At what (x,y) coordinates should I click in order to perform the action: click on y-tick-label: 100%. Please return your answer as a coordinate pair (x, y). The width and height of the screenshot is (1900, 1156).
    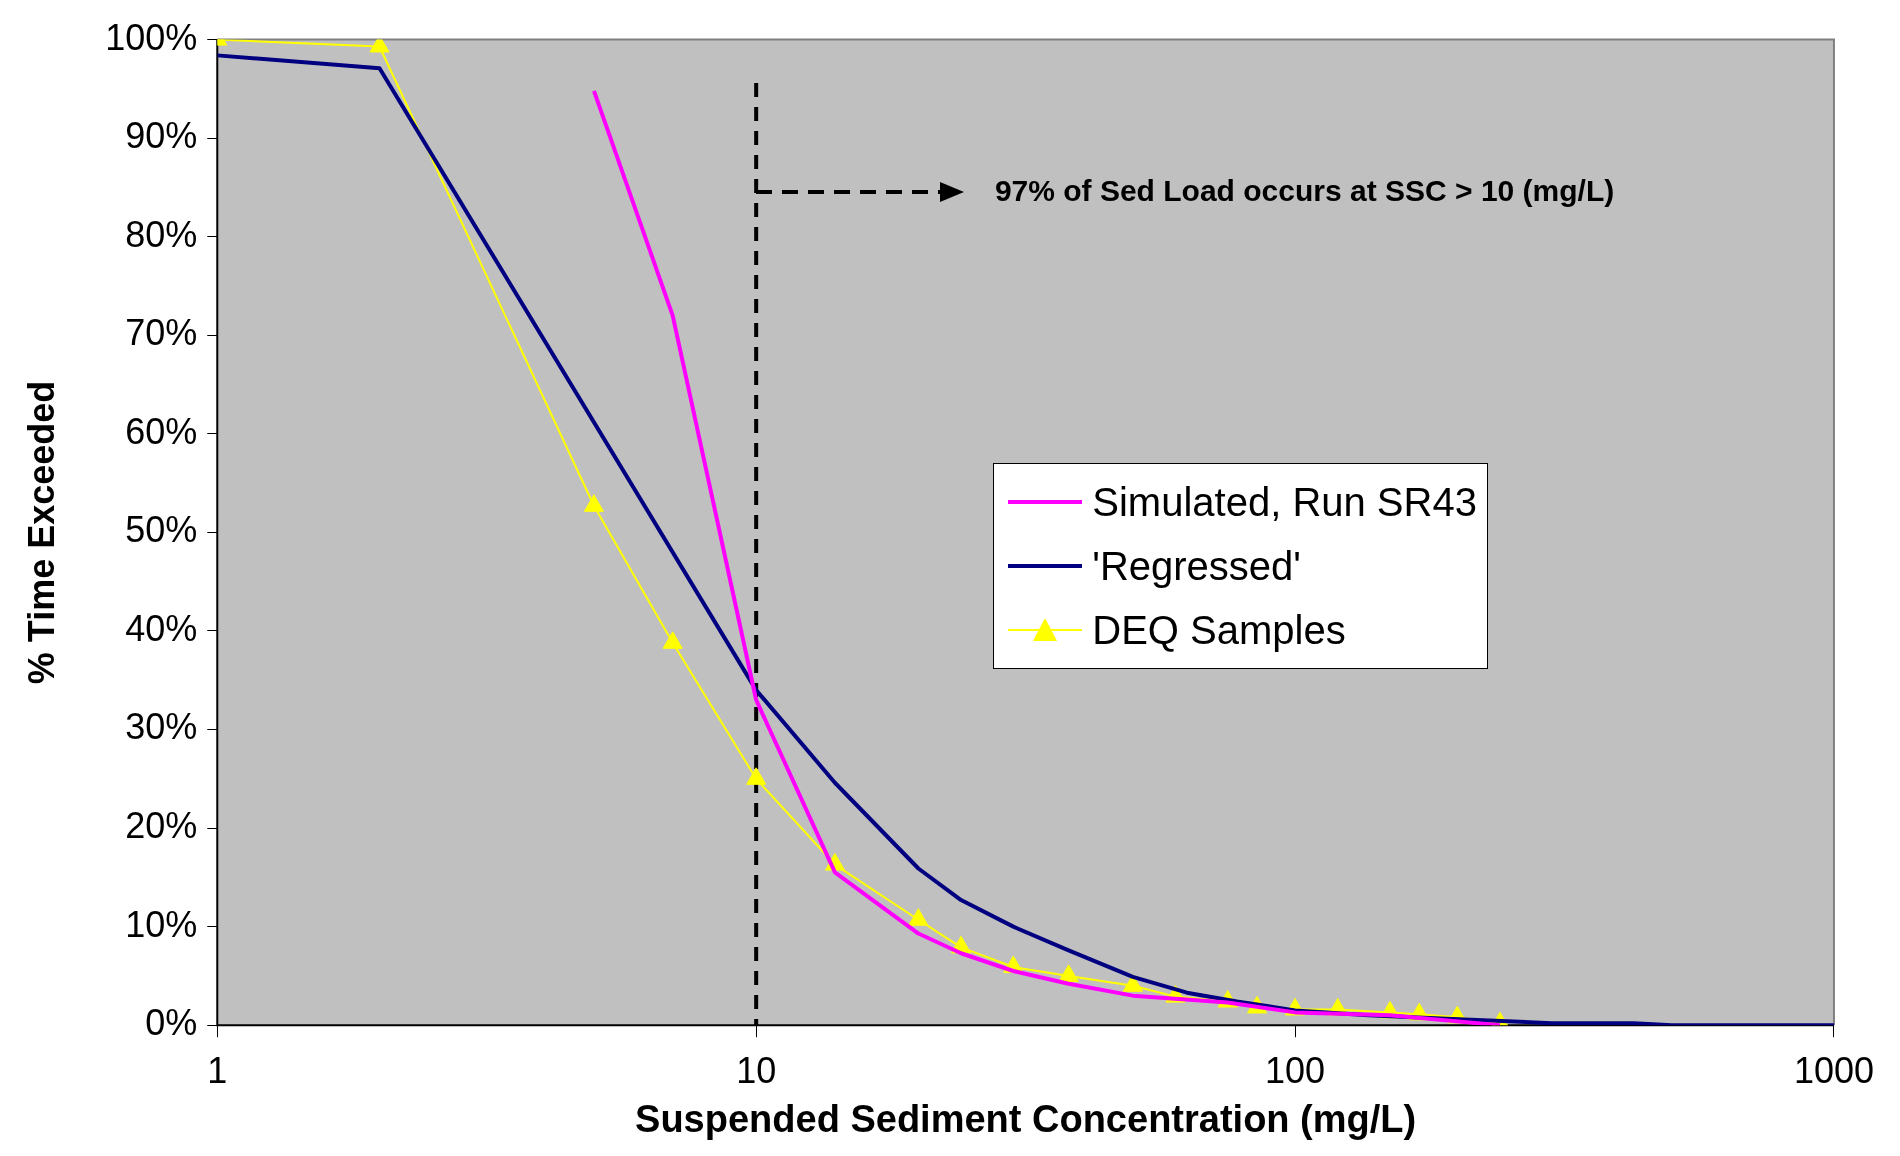
    Looking at the image, I should click on (151, 37).